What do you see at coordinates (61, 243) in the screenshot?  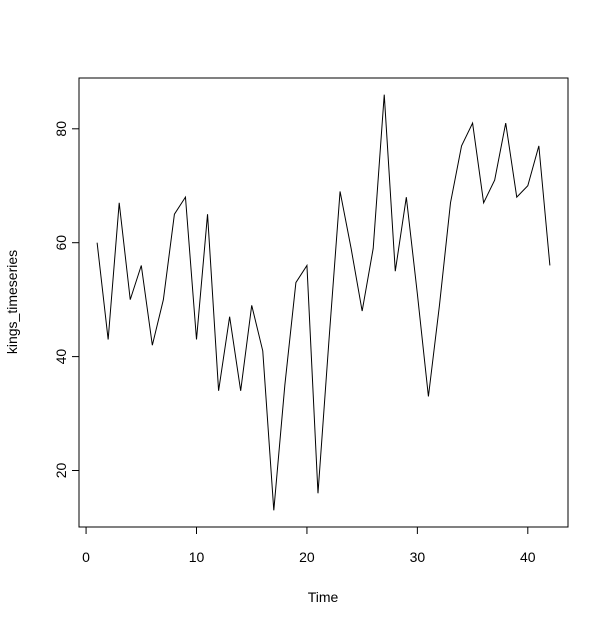 I see `y-tick-label: 60` at bounding box center [61, 243].